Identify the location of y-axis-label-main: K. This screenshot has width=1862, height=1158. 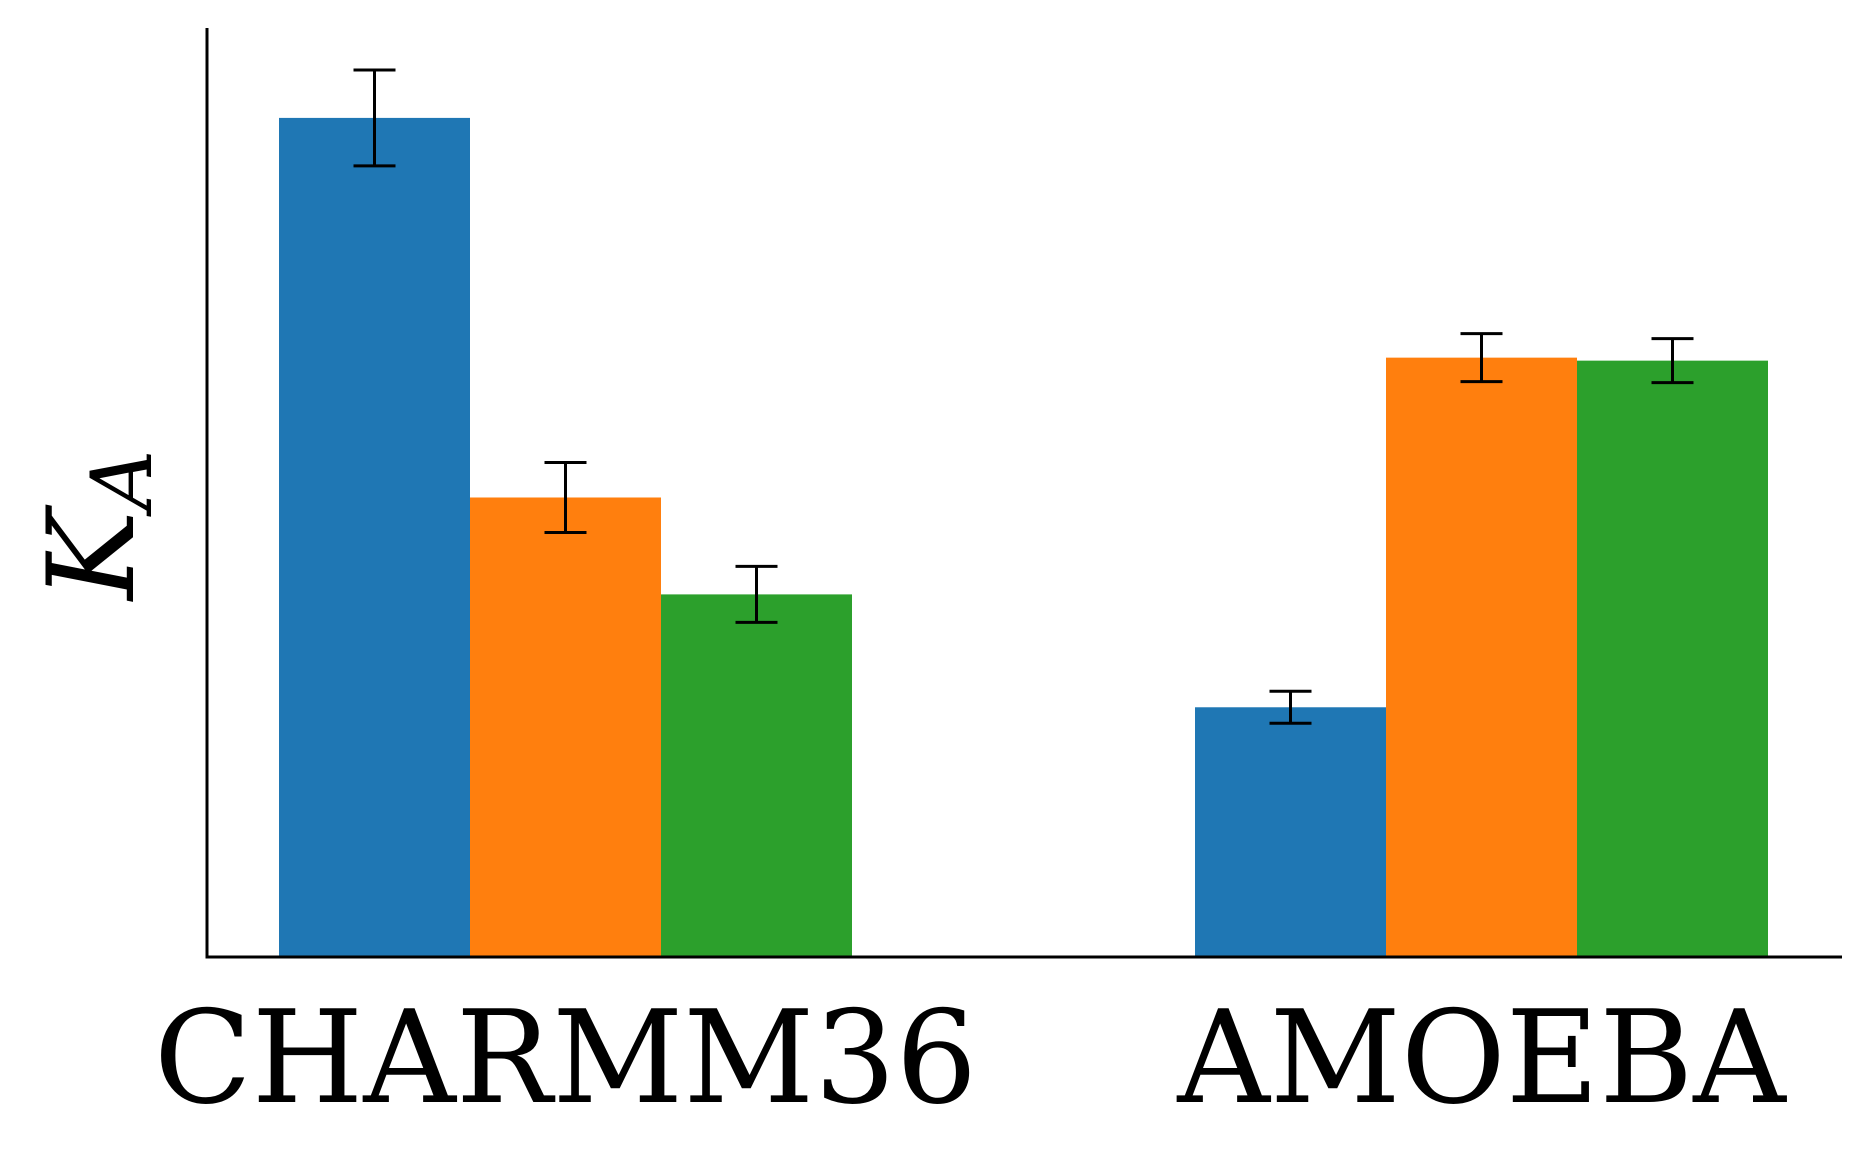
(92, 553).